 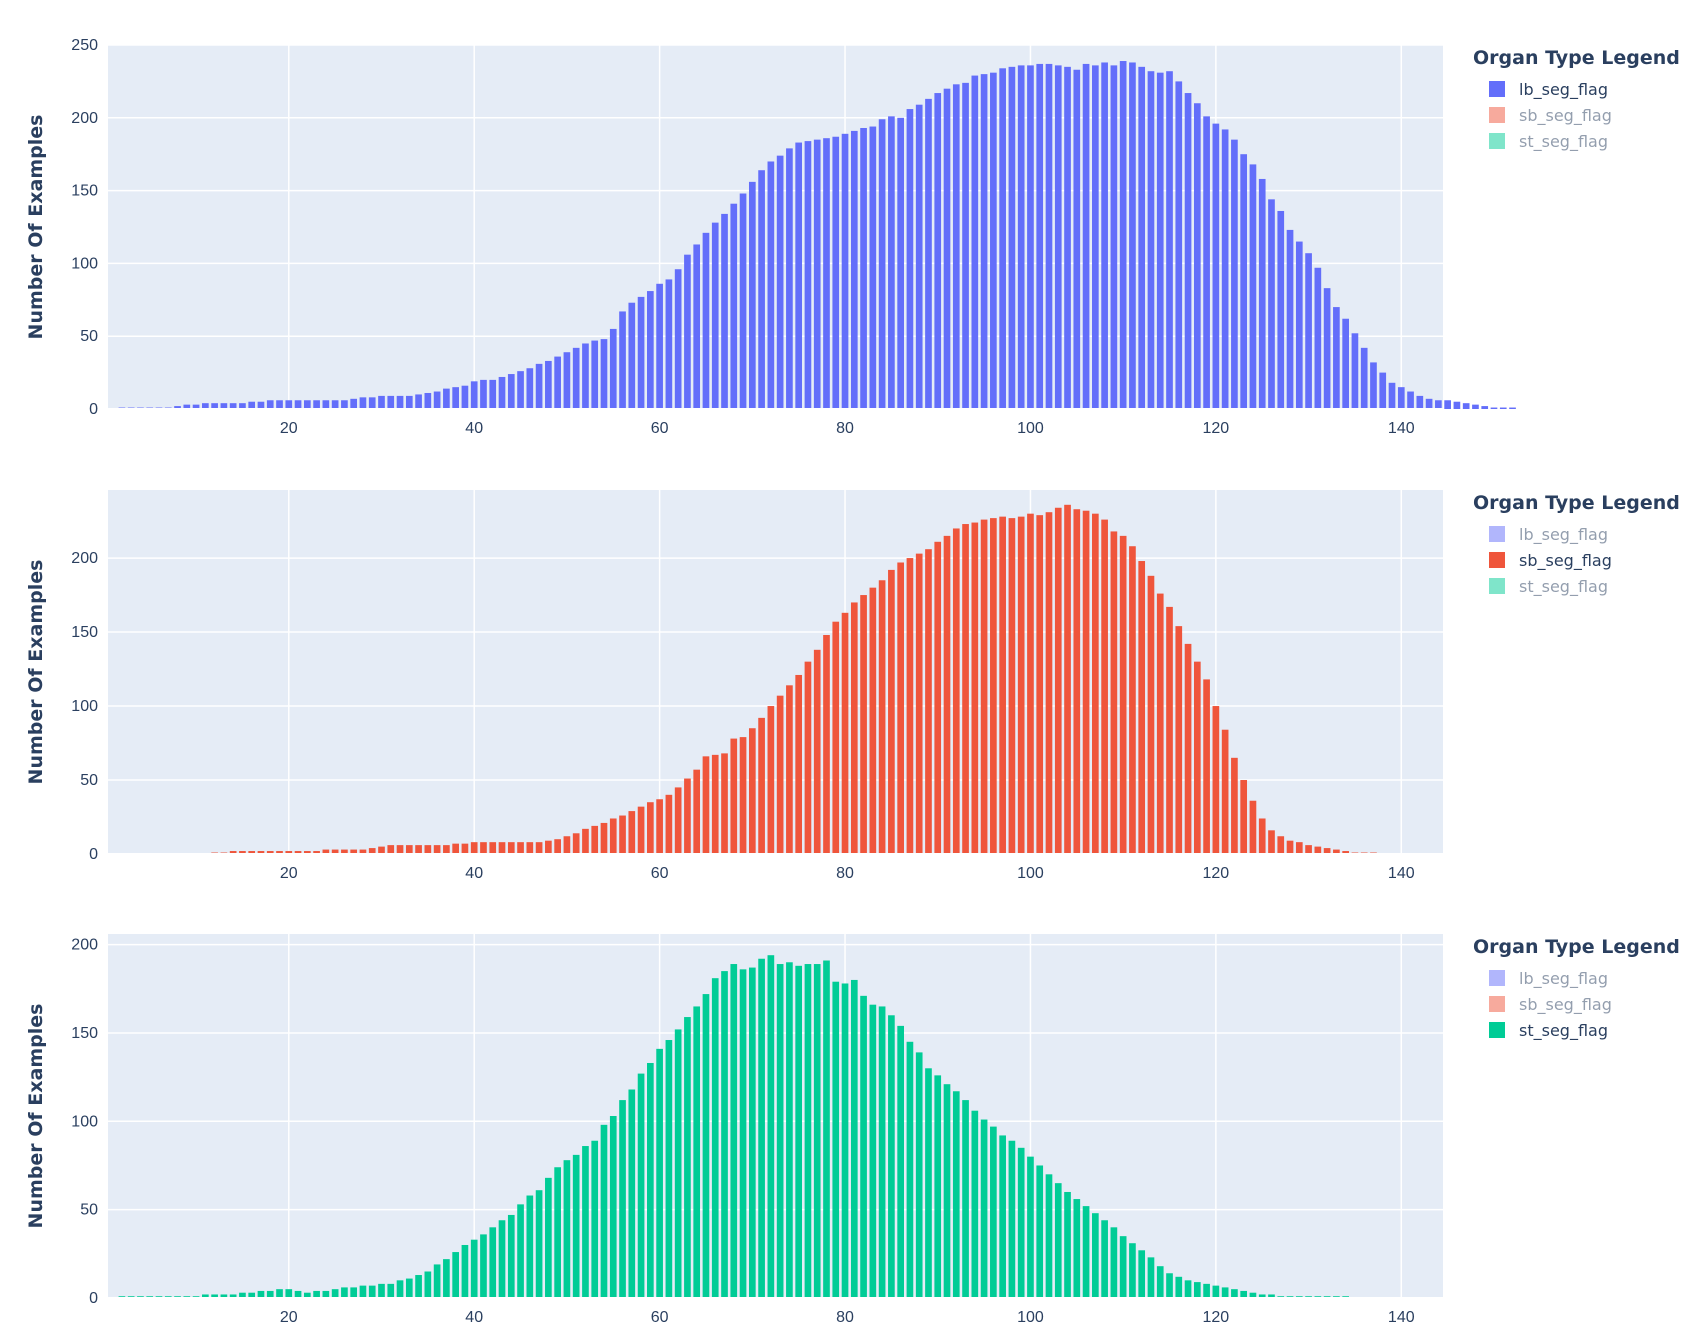 What do you see at coordinates (474, 428) in the screenshot?
I see `x-tick-label: 40` at bounding box center [474, 428].